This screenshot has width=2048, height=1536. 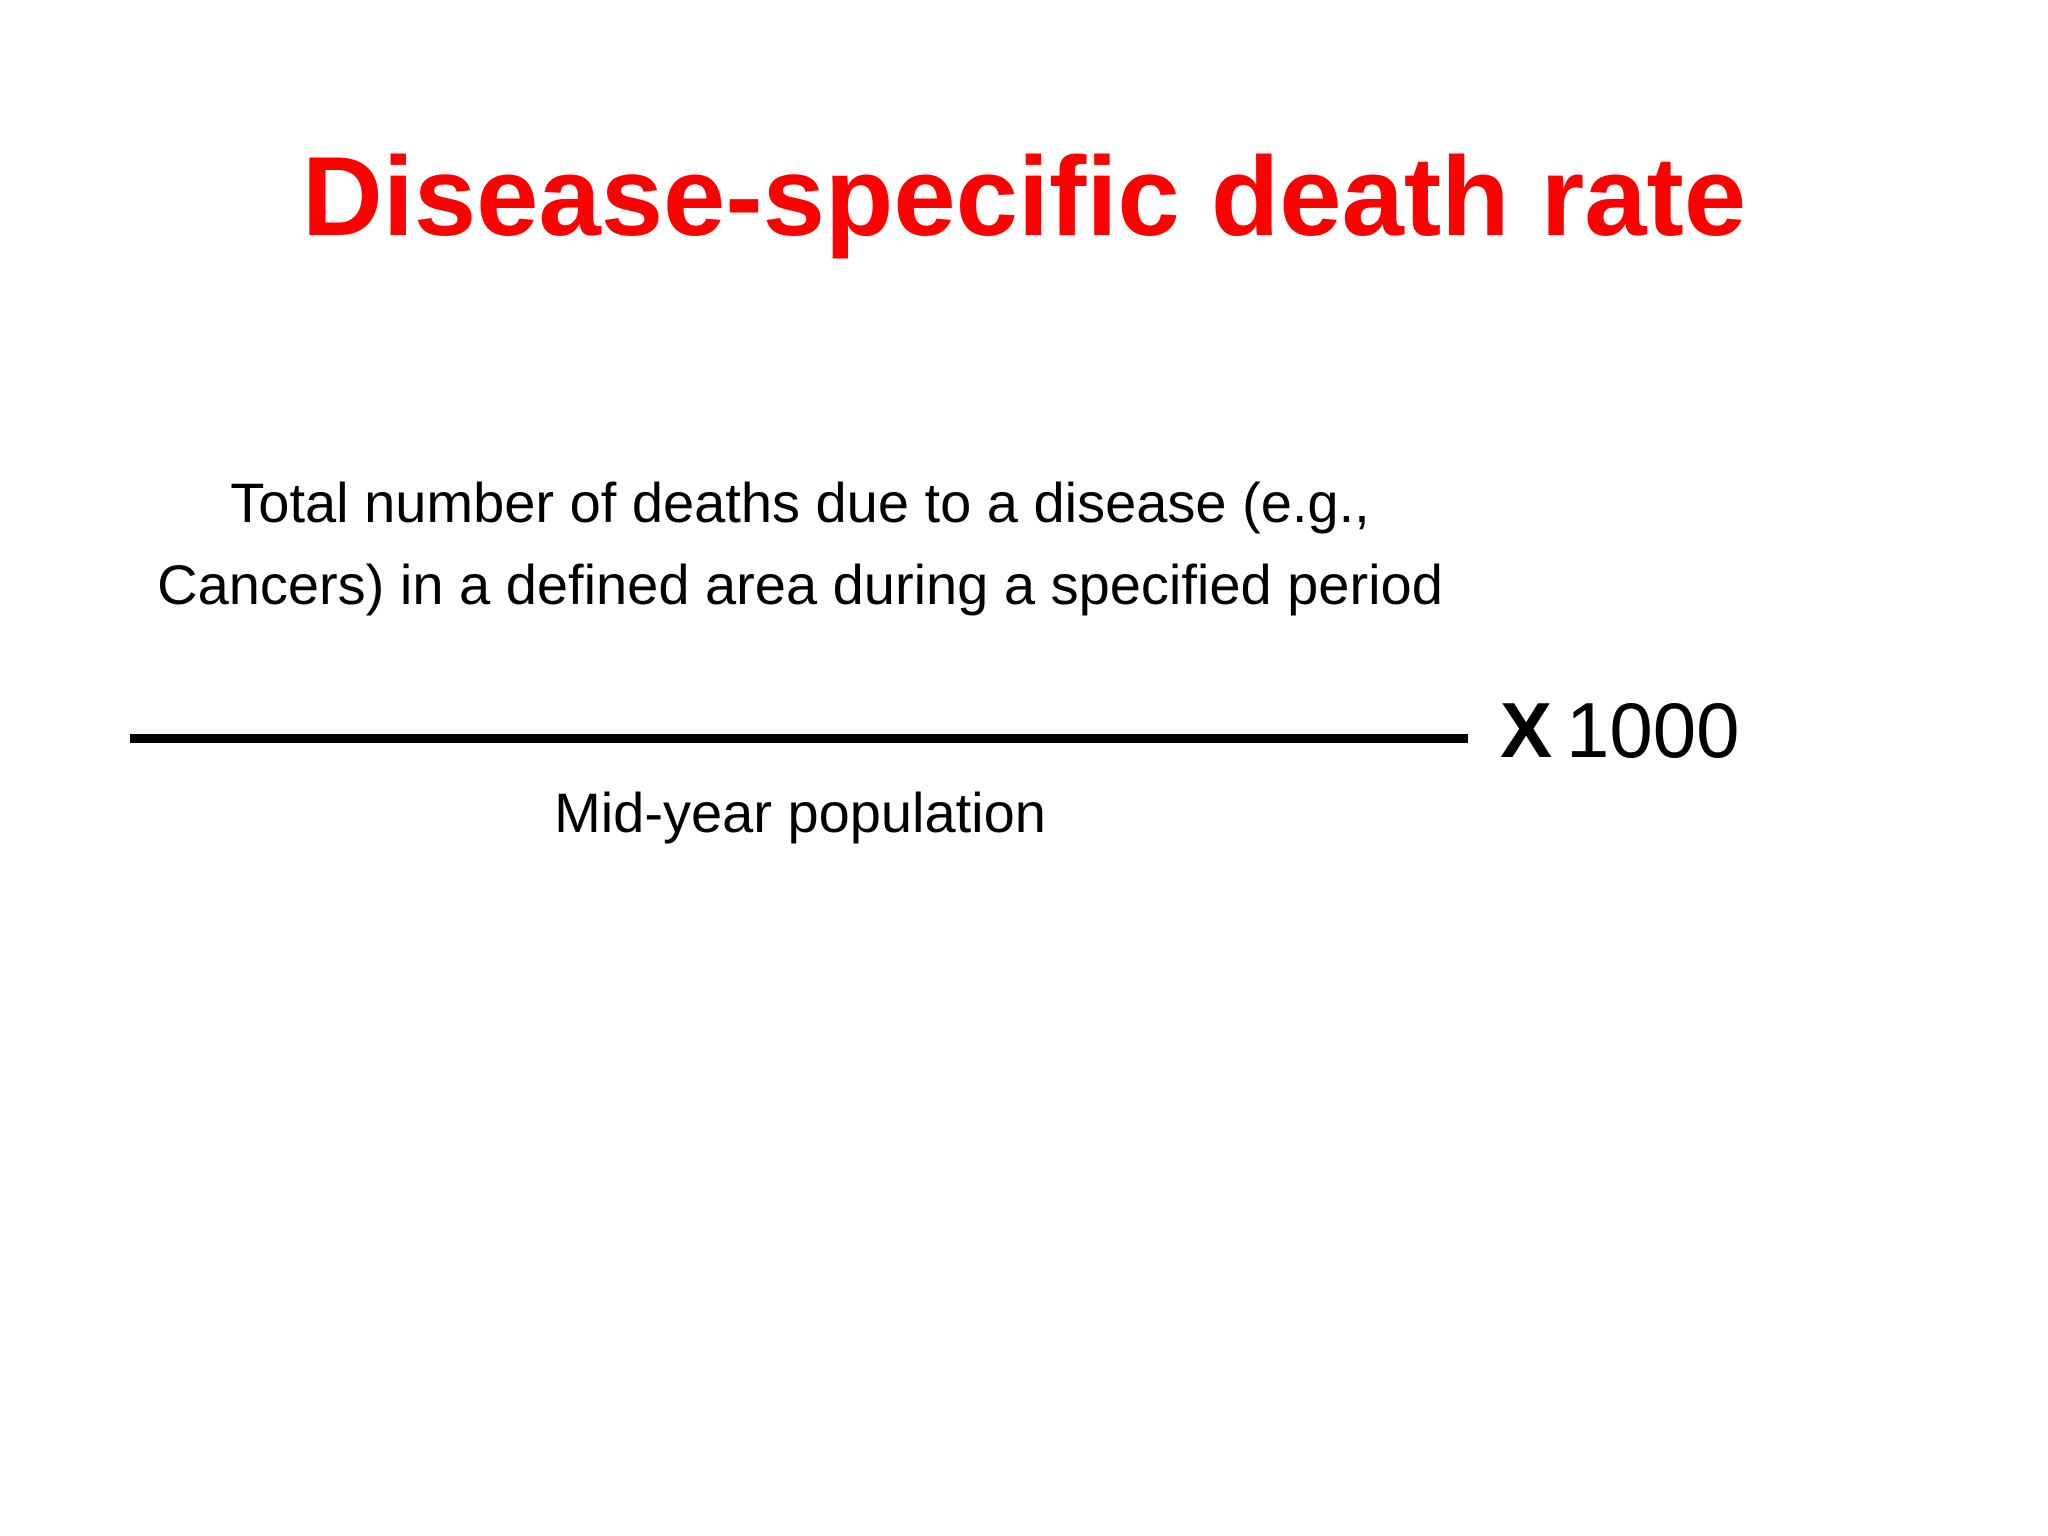 What do you see at coordinates (800, 812) in the screenshot?
I see `formula-denominator: Mid-year population` at bounding box center [800, 812].